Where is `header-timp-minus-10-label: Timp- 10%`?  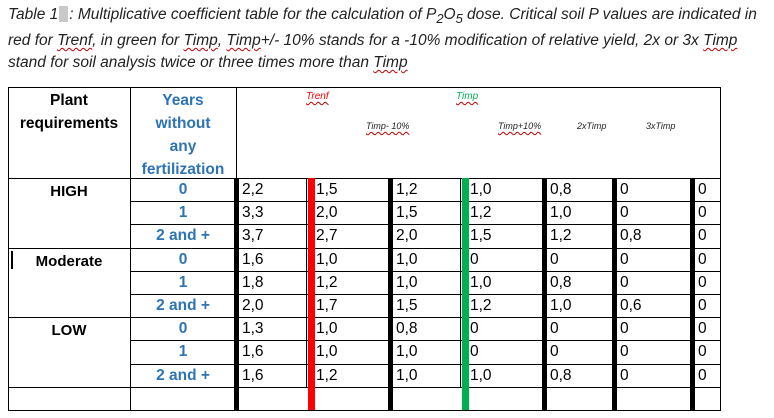
header-timp-minus-10-label: Timp- 10% is located at coordinates (388, 126).